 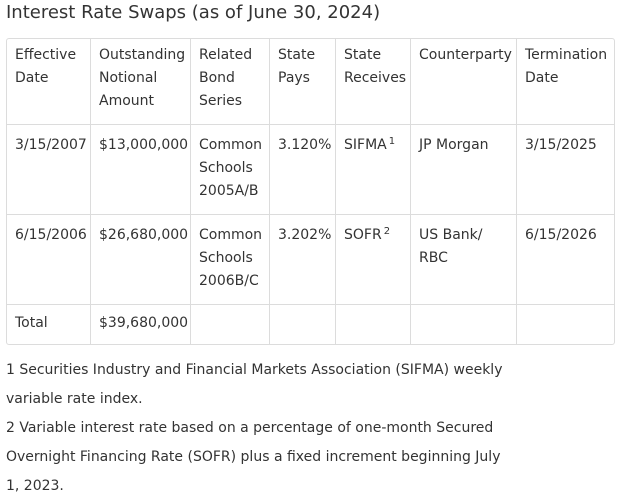 What do you see at coordinates (141, 324) in the screenshot?
I see `cell-total-notional: $39,680,000` at bounding box center [141, 324].